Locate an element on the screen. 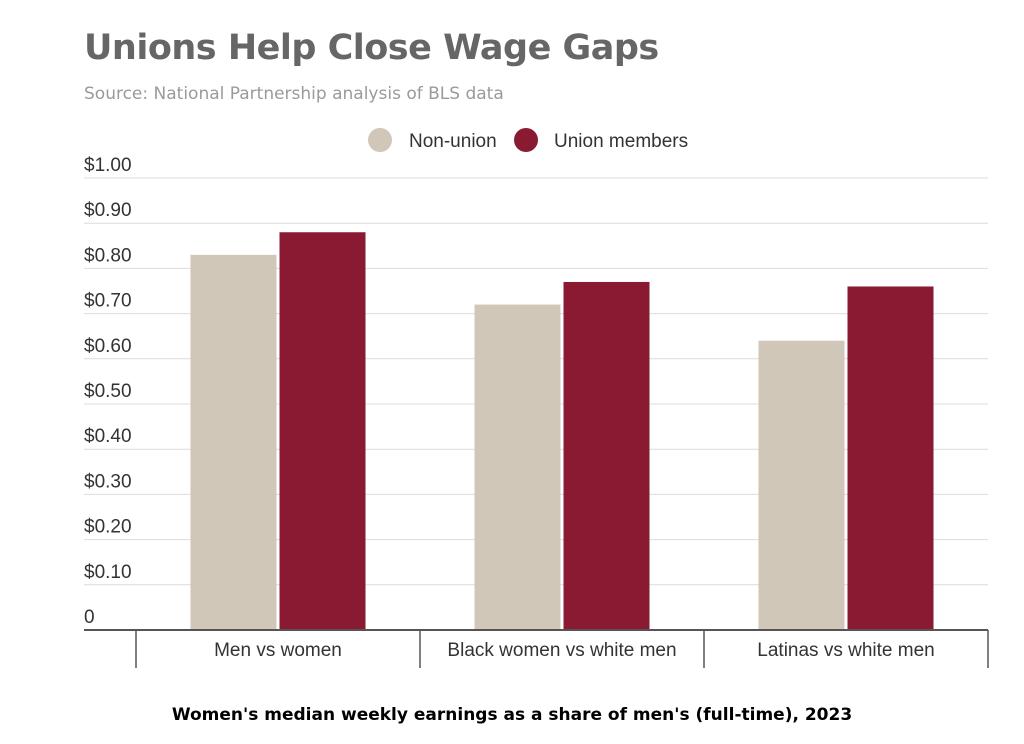 Image resolution: width=1024 pixels, height=744 pixels. y-tick-label: $0.30 is located at coordinates (108, 481).